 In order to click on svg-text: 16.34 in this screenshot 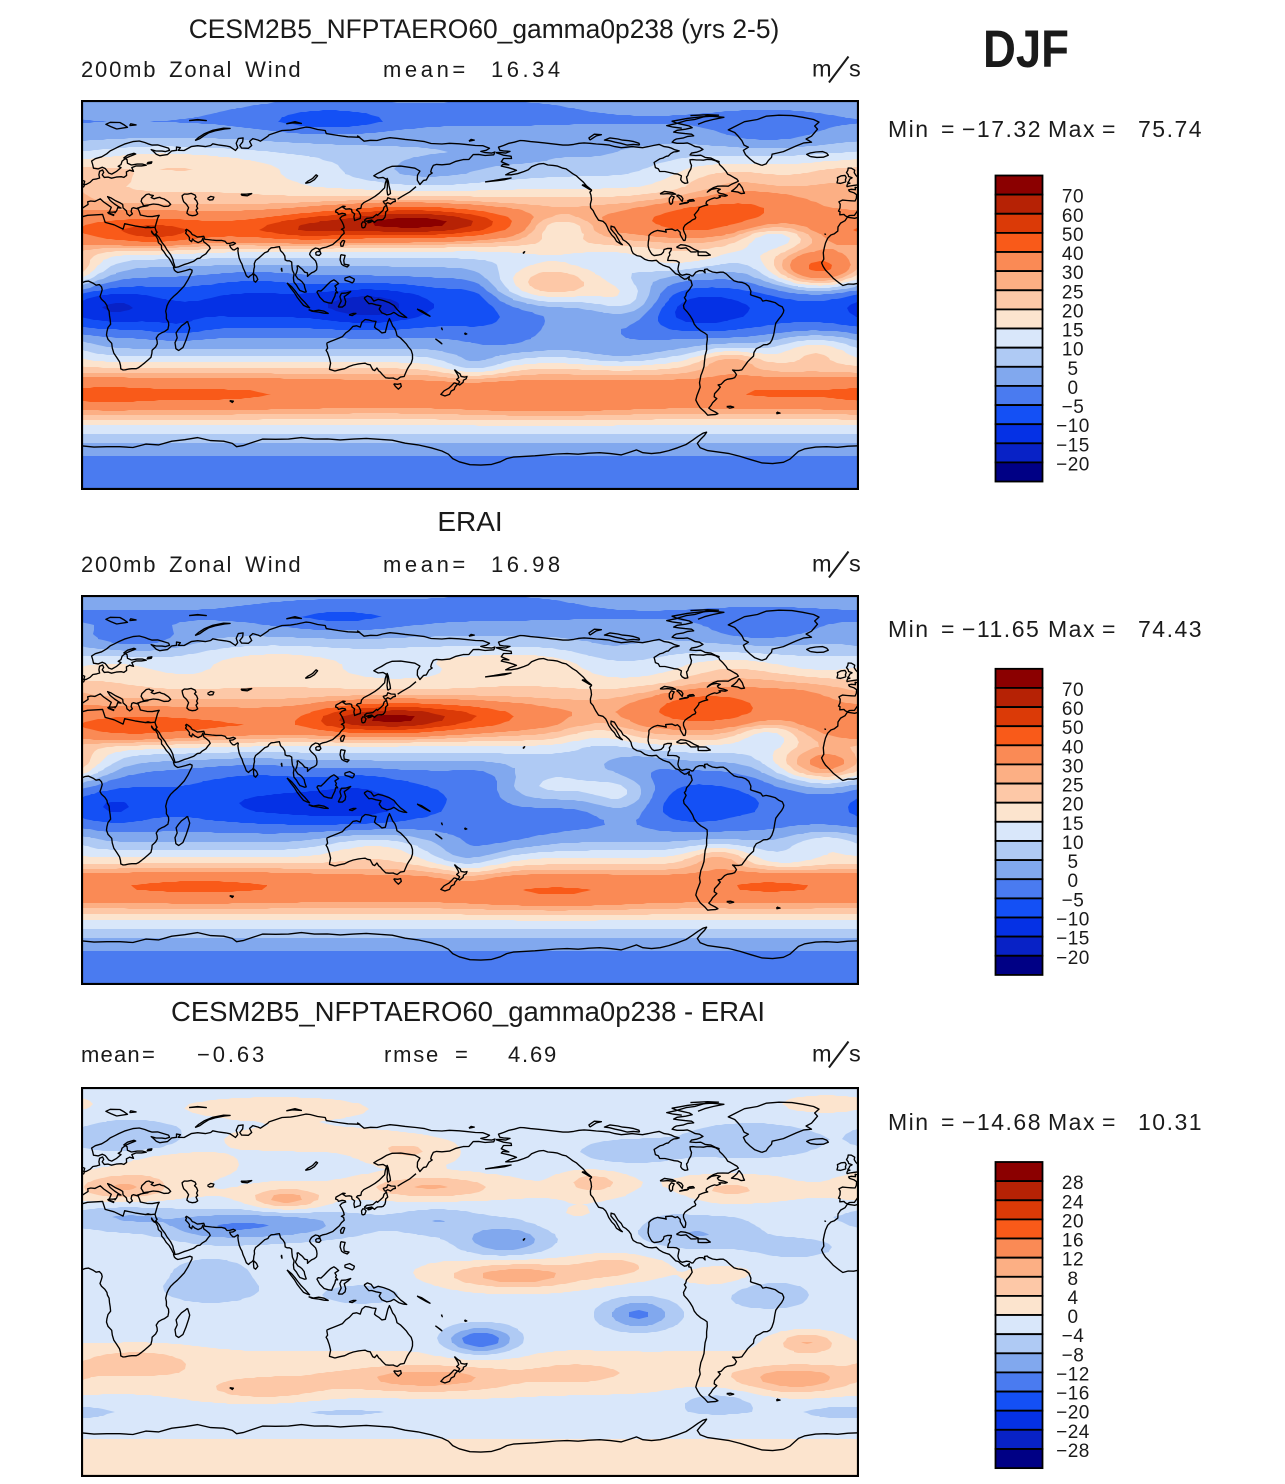, I will do `click(527, 69)`.